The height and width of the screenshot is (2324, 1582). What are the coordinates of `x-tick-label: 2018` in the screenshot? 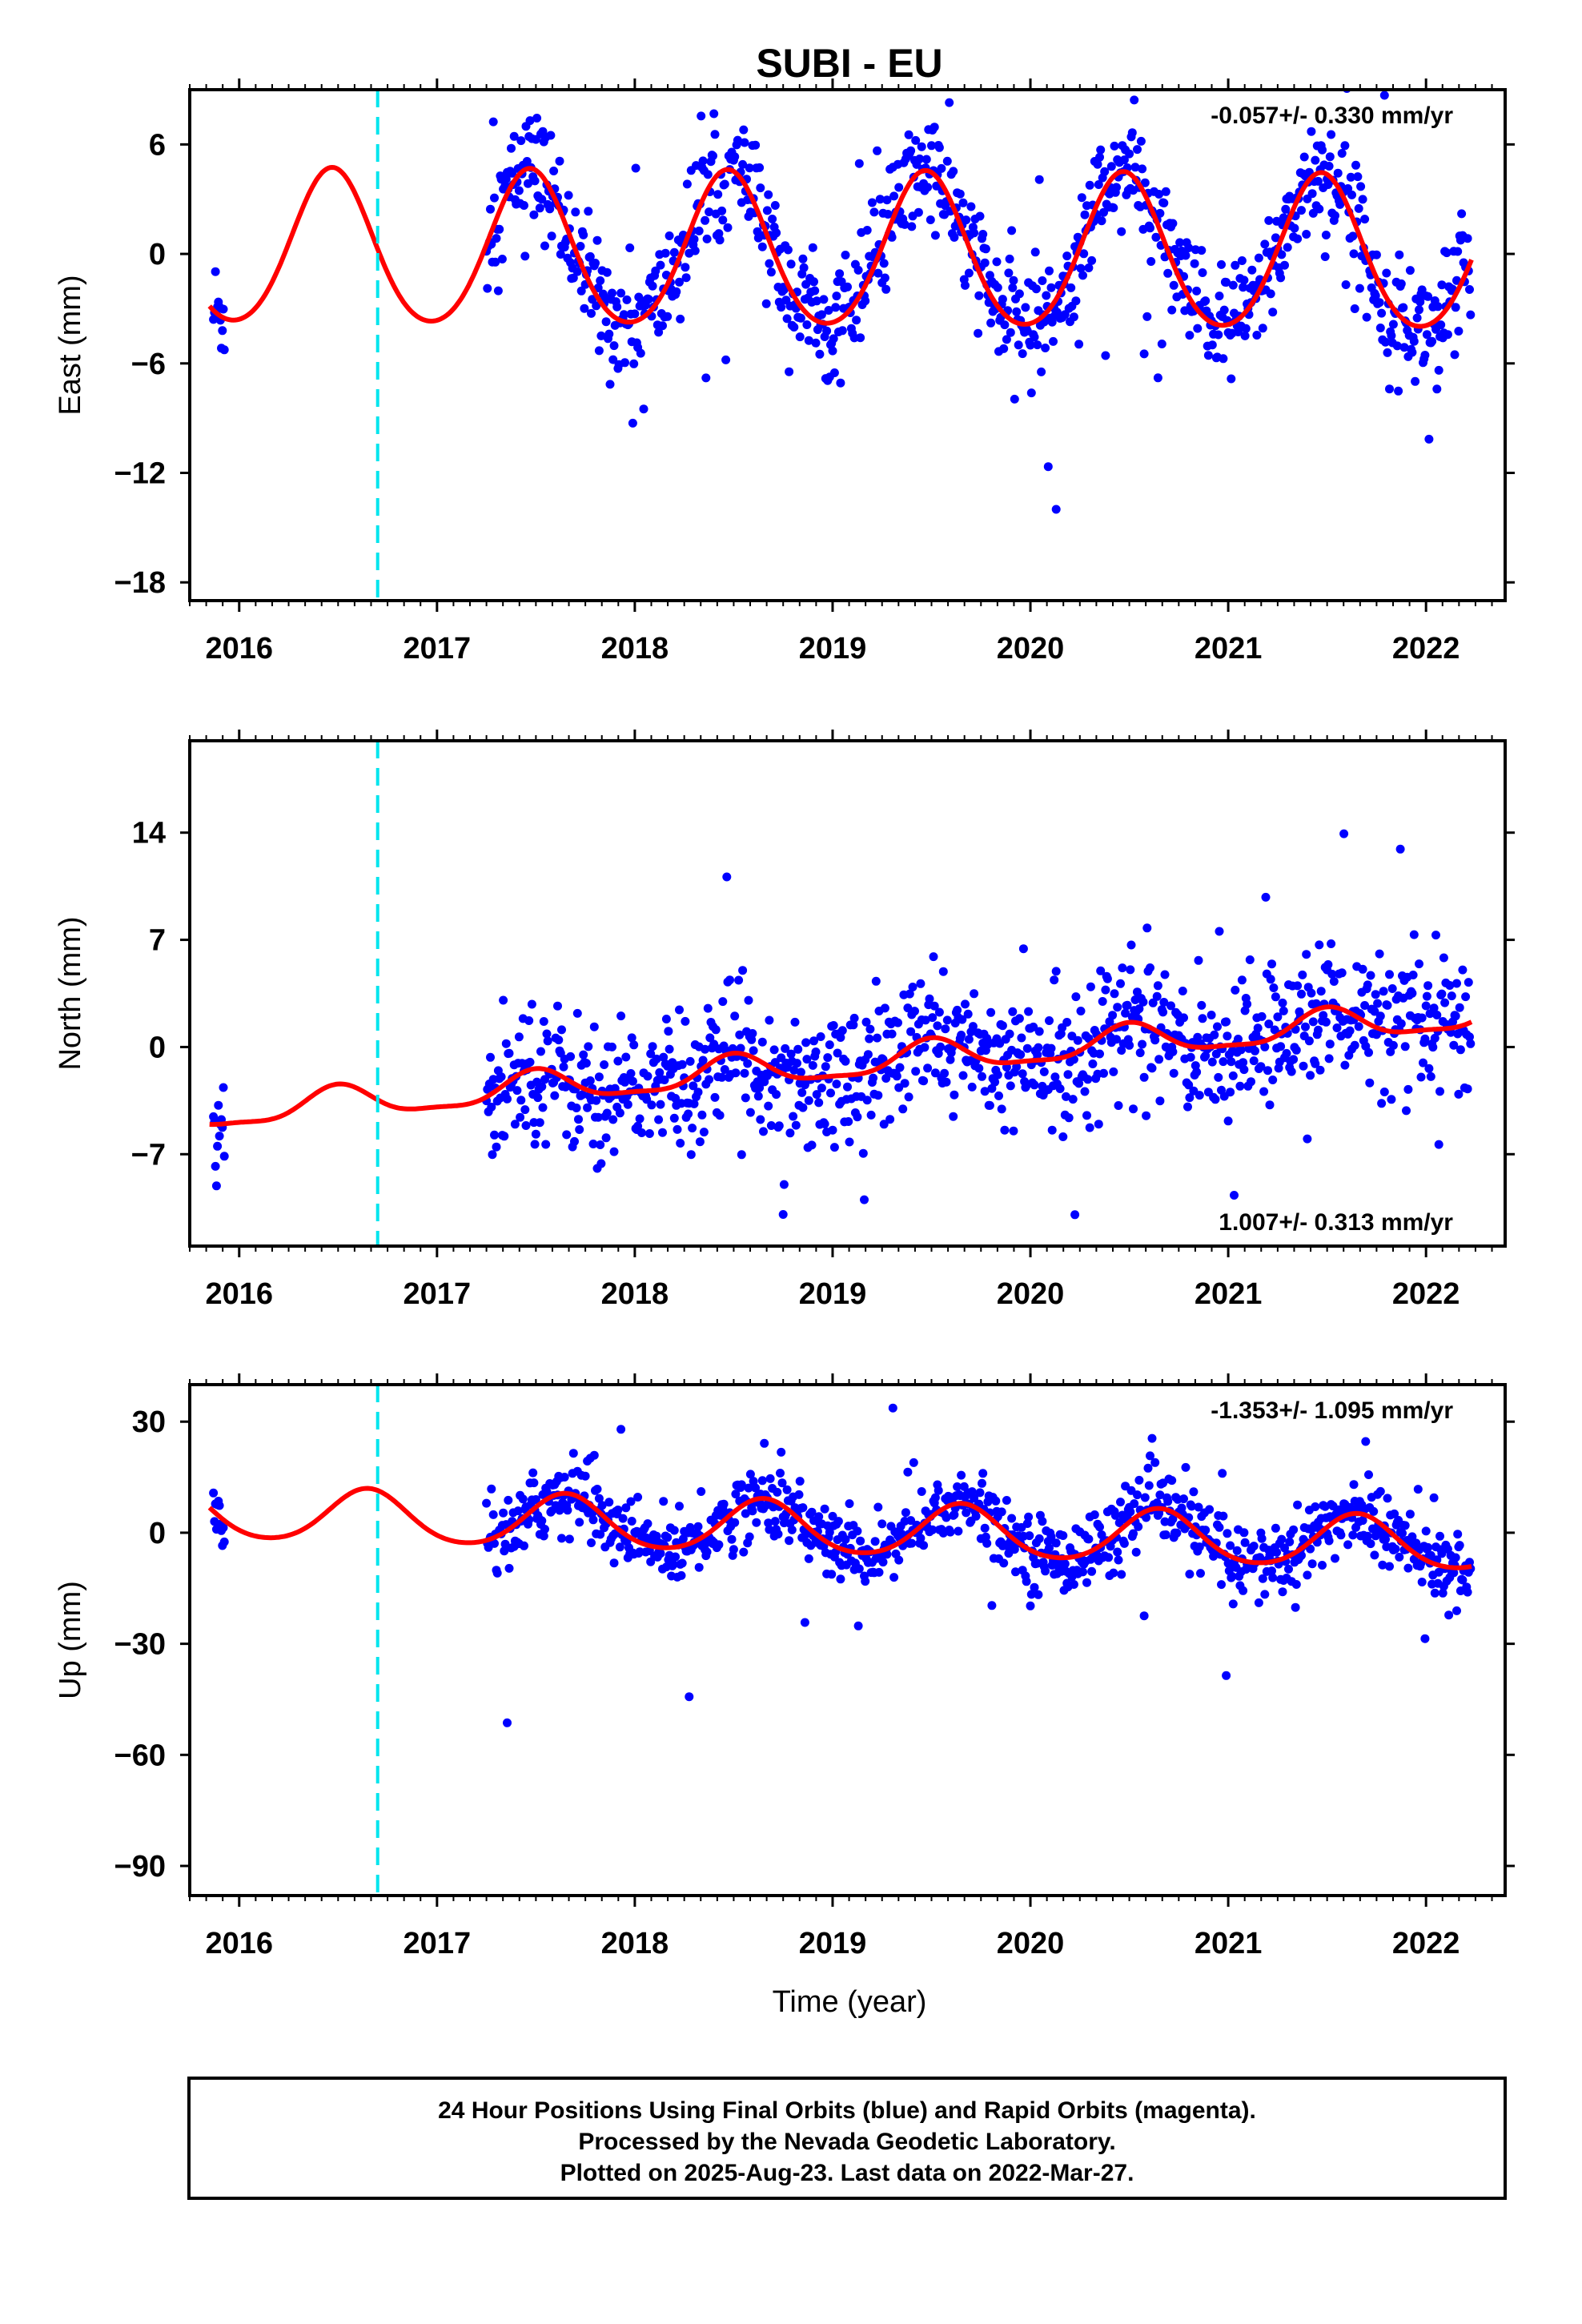 It's located at (635, 648).